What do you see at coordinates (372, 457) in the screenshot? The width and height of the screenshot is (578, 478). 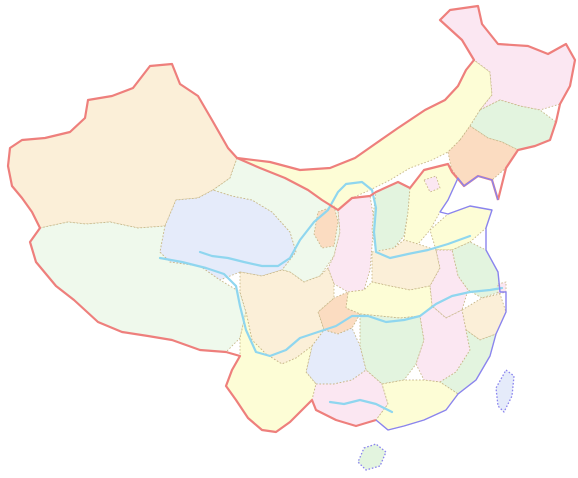 I see `province-hainan` at bounding box center [372, 457].